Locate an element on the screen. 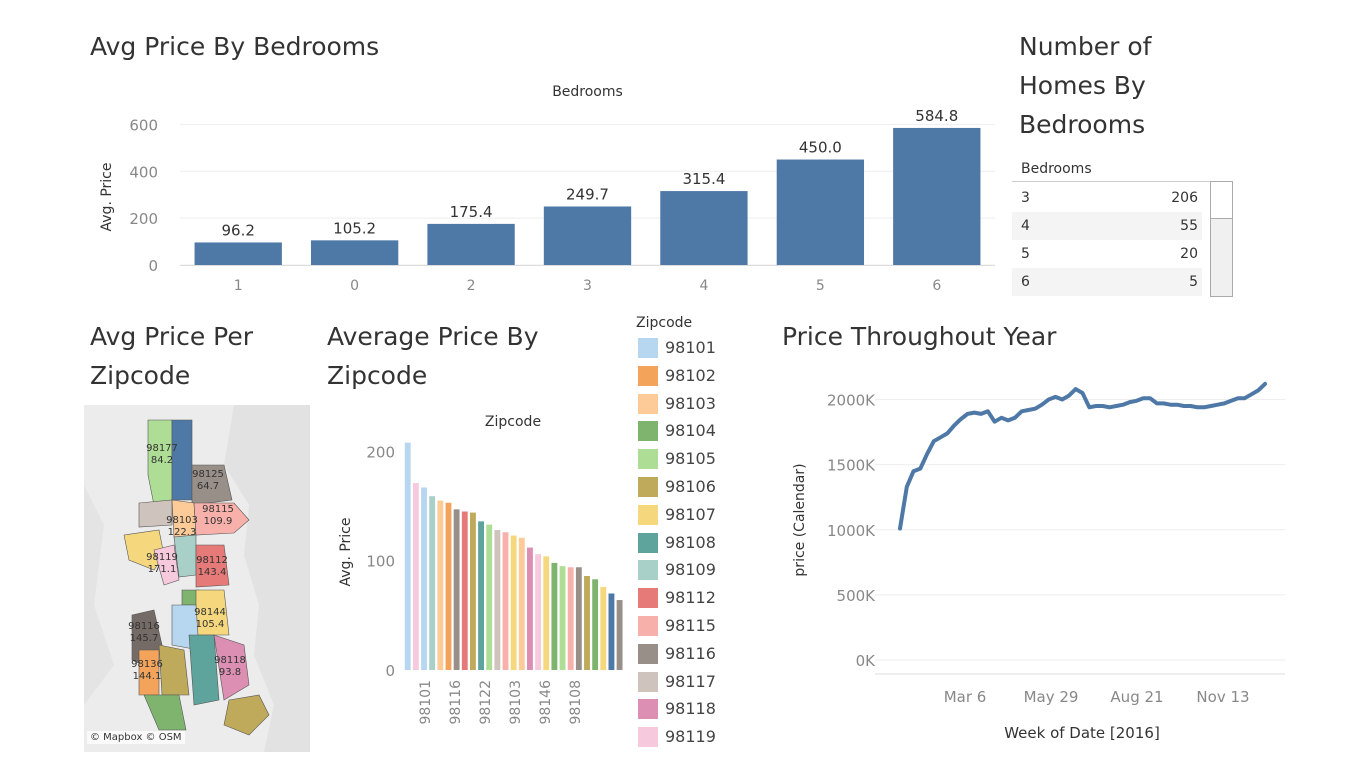 This screenshot has height=768, width=1366. map-label-value: 93.8 is located at coordinates (230, 672).